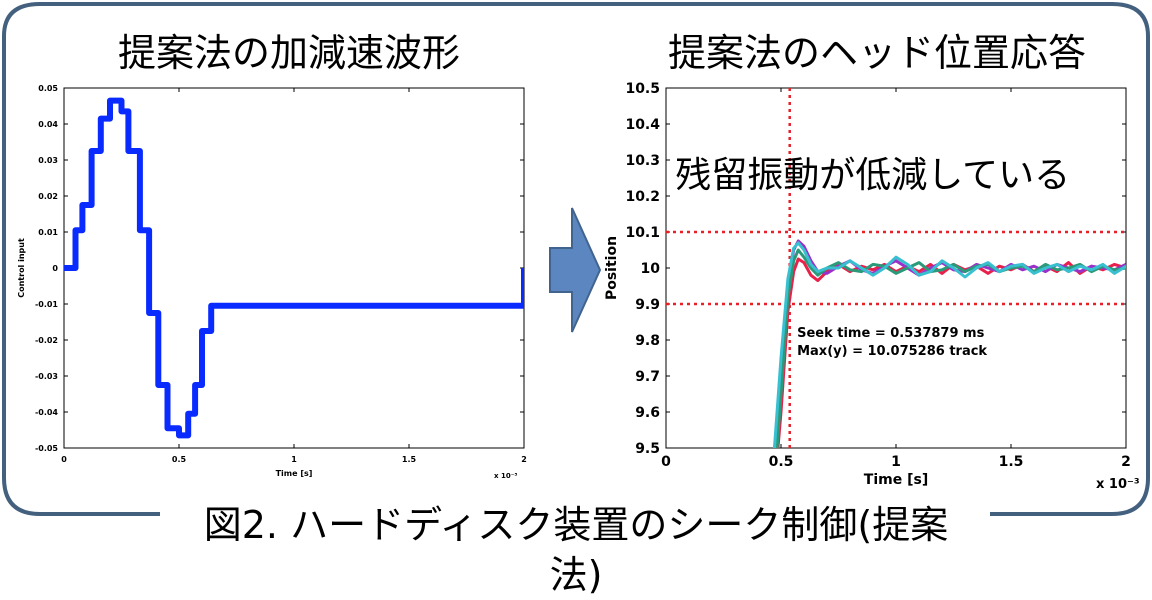  I want to click on y-tick-label: 9.5, so click(647, 449).